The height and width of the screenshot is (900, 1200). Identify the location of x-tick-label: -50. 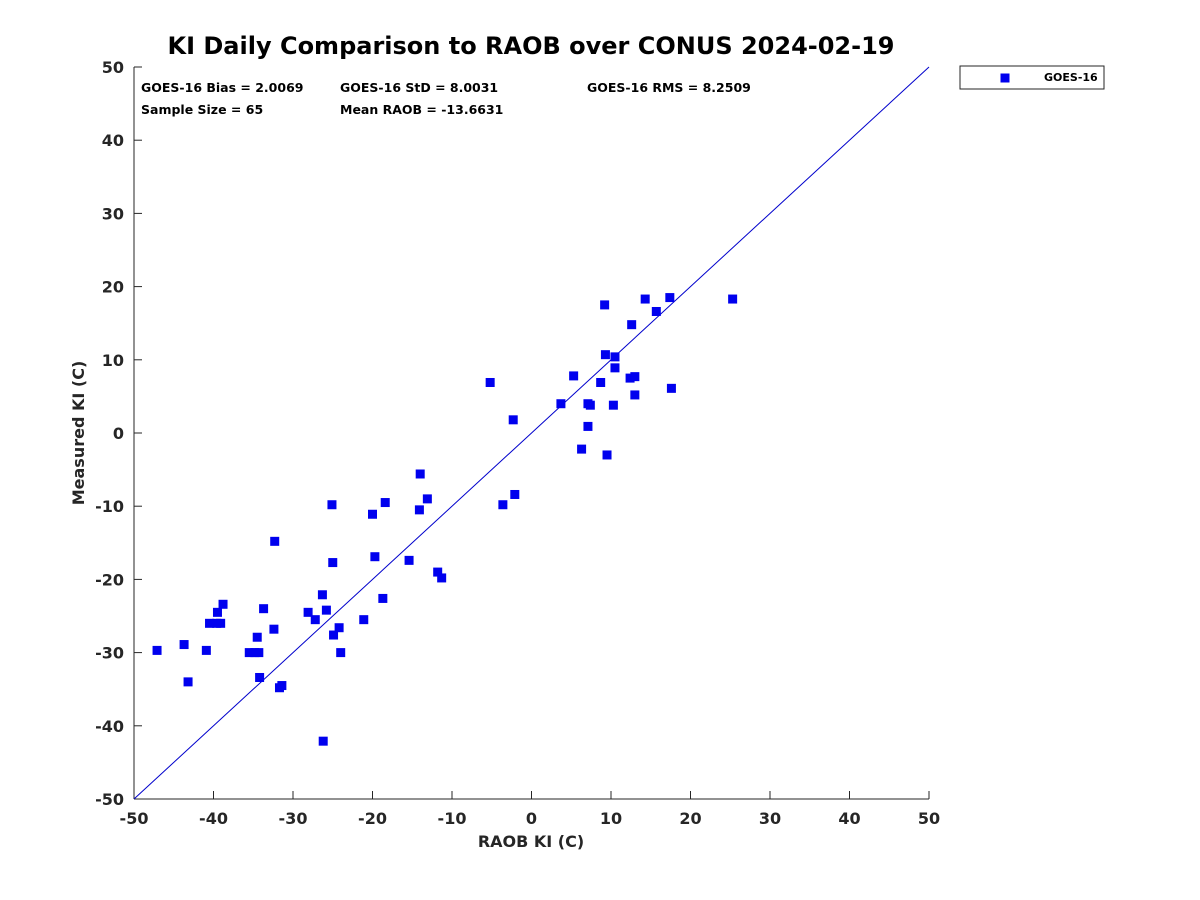
(134, 818).